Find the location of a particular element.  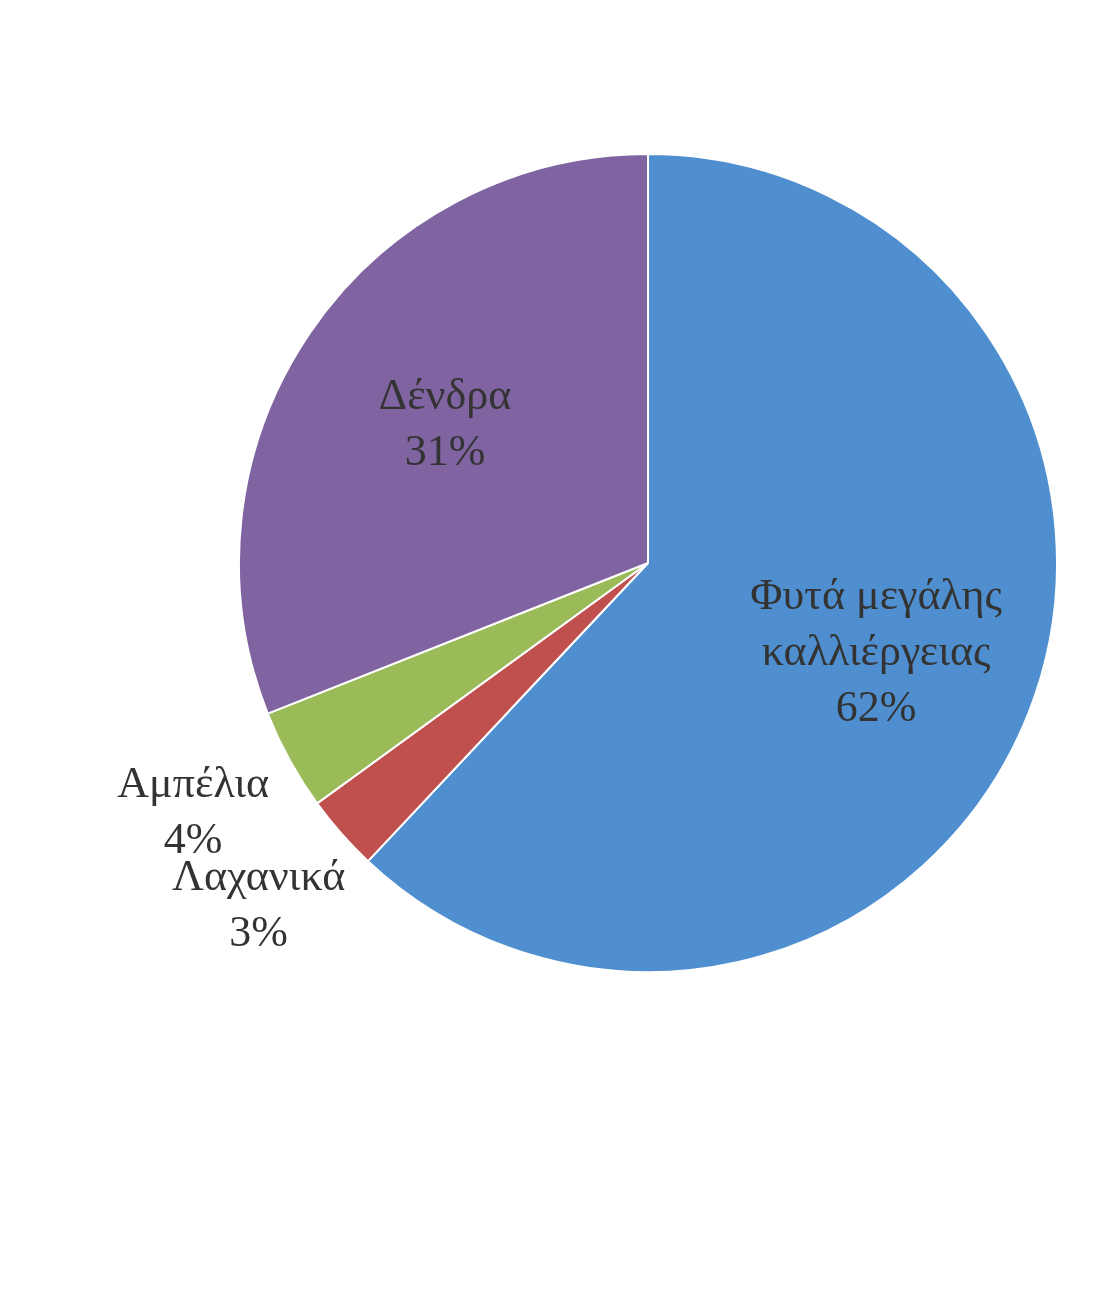

slice-label: Δένδρα is located at coordinates (445, 394).